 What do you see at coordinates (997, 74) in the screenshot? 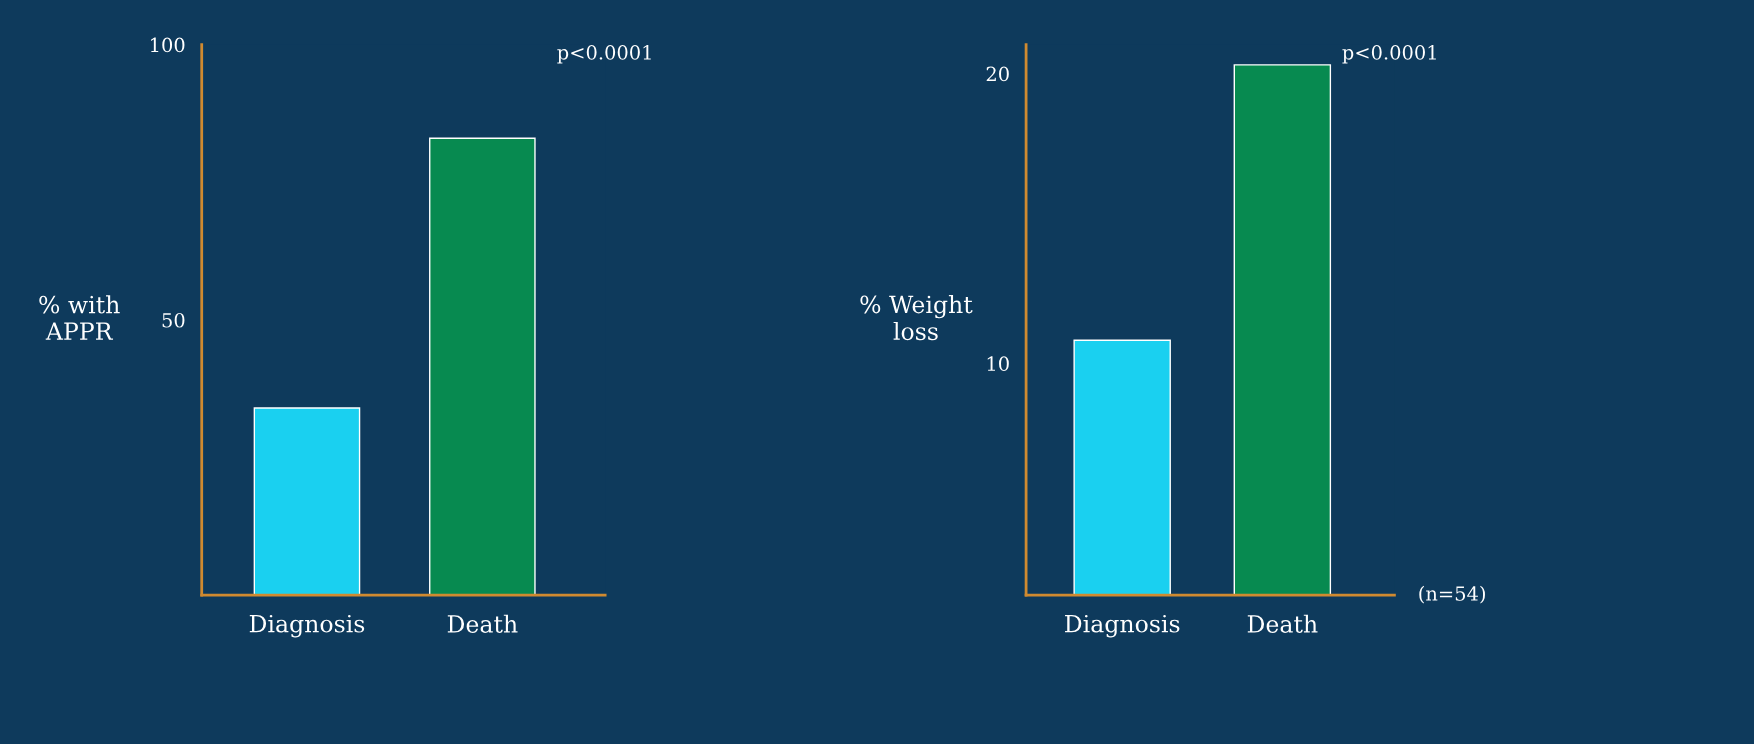
I see `y-tick-label: 20` at bounding box center [997, 74].